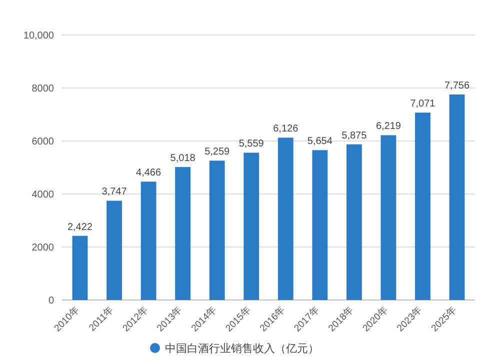 This screenshot has height=362, width=500. What do you see at coordinates (80, 227) in the screenshot?
I see `data-label: 2,422` at bounding box center [80, 227].